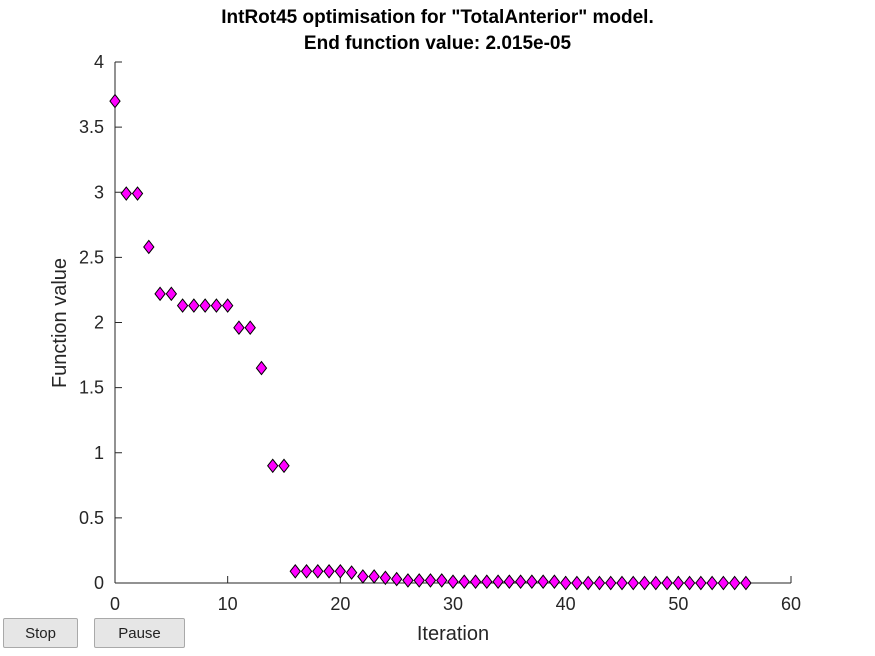 The width and height of the screenshot is (875, 656). Describe the element at coordinates (791, 604) in the screenshot. I see `x-tick-label: 60` at that location.